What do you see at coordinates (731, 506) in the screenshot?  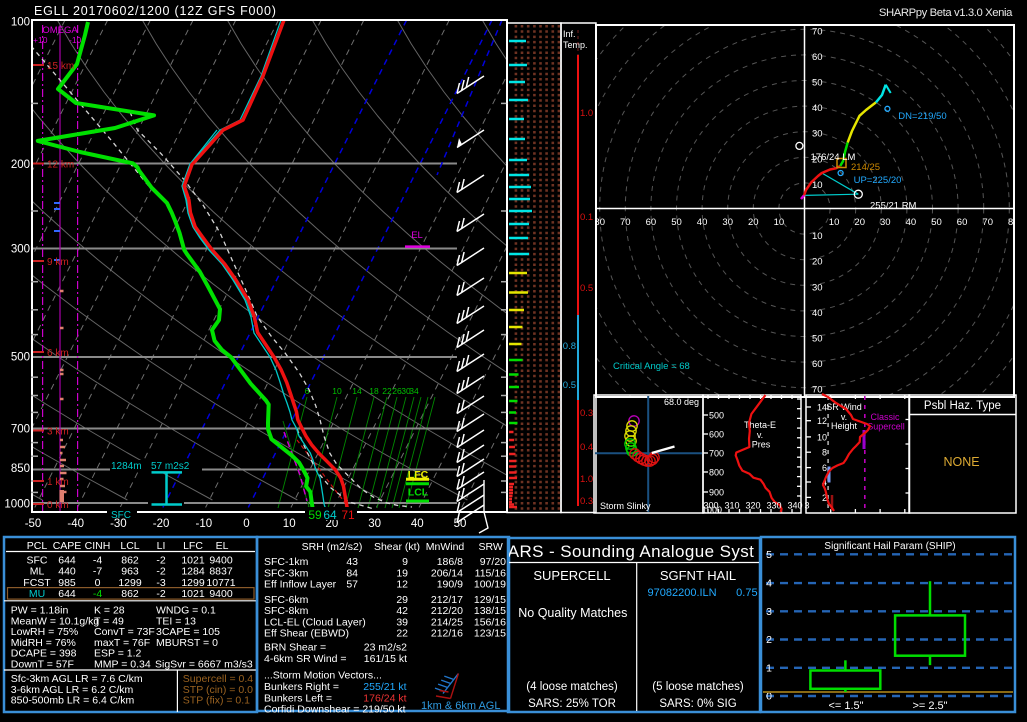 I see `svg-text: 310` at bounding box center [731, 506].